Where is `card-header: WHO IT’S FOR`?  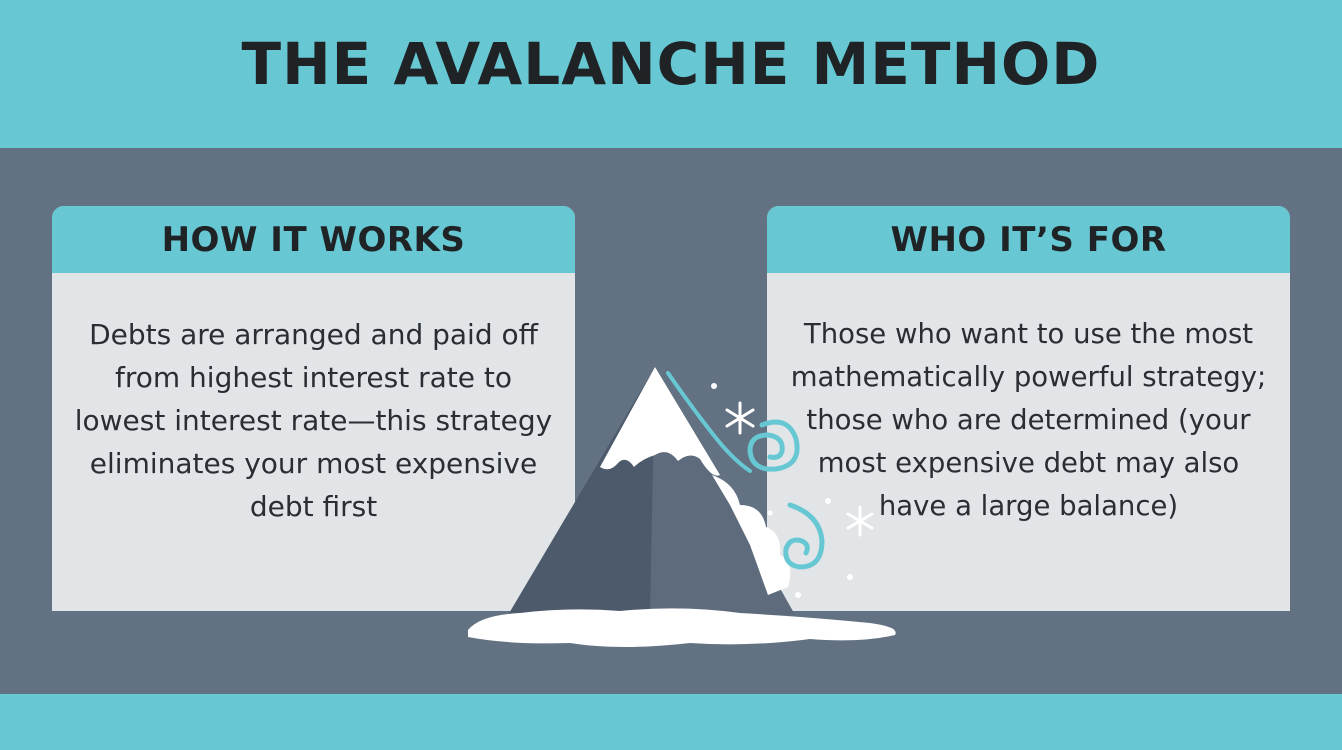
card-header: WHO IT’S FOR is located at coordinates (1028, 239).